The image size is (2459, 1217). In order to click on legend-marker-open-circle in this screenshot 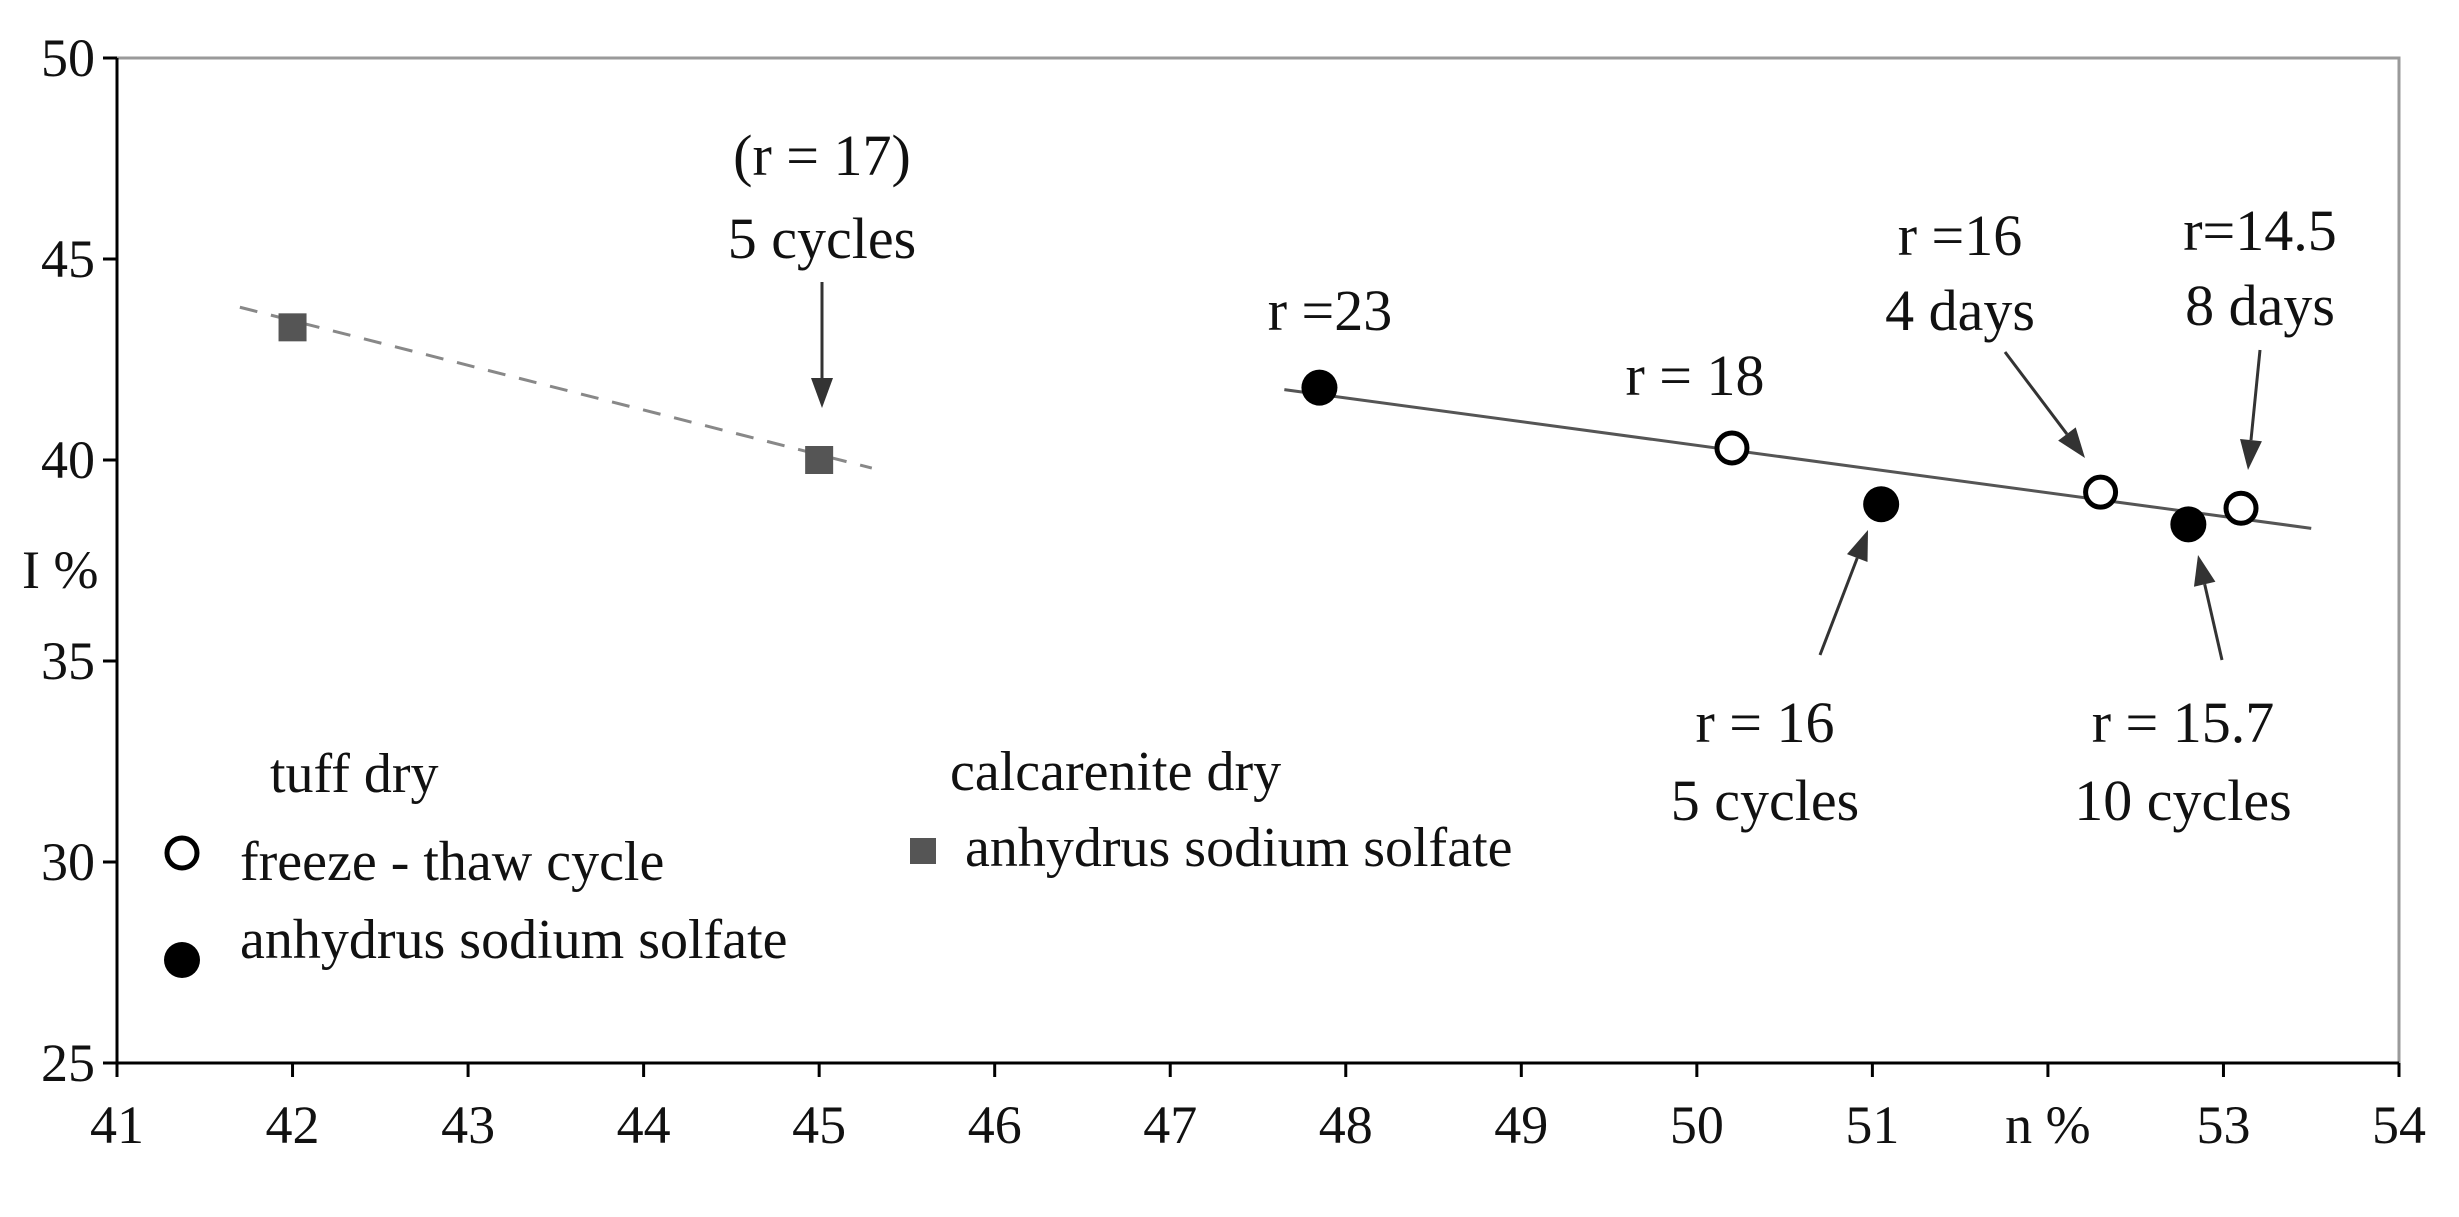, I will do `click(182, 853)`.